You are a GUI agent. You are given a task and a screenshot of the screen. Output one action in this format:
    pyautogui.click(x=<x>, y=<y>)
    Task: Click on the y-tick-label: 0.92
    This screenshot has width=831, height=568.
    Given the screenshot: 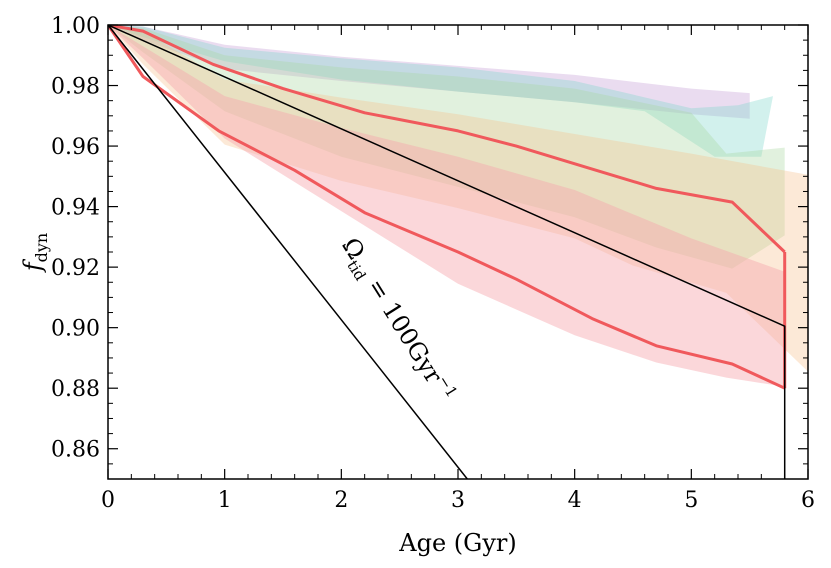 What is the action you would take?
    pyautogui.click(x=75, y=268)
    